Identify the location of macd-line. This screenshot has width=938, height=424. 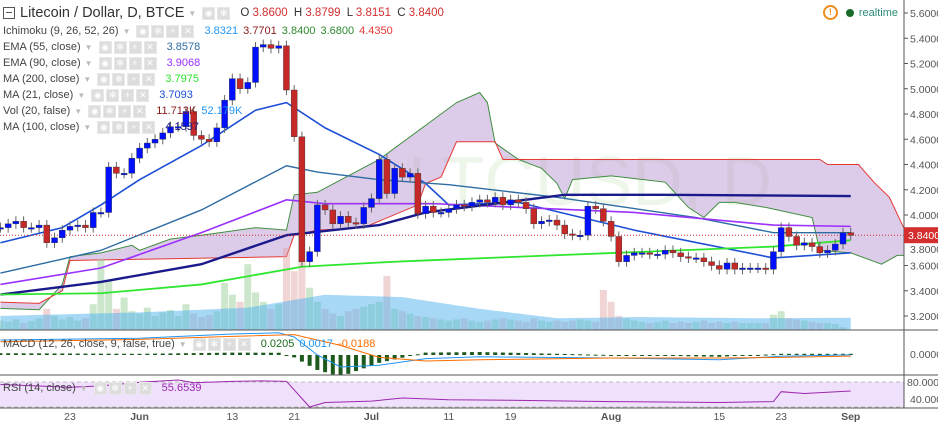
(425, 350).